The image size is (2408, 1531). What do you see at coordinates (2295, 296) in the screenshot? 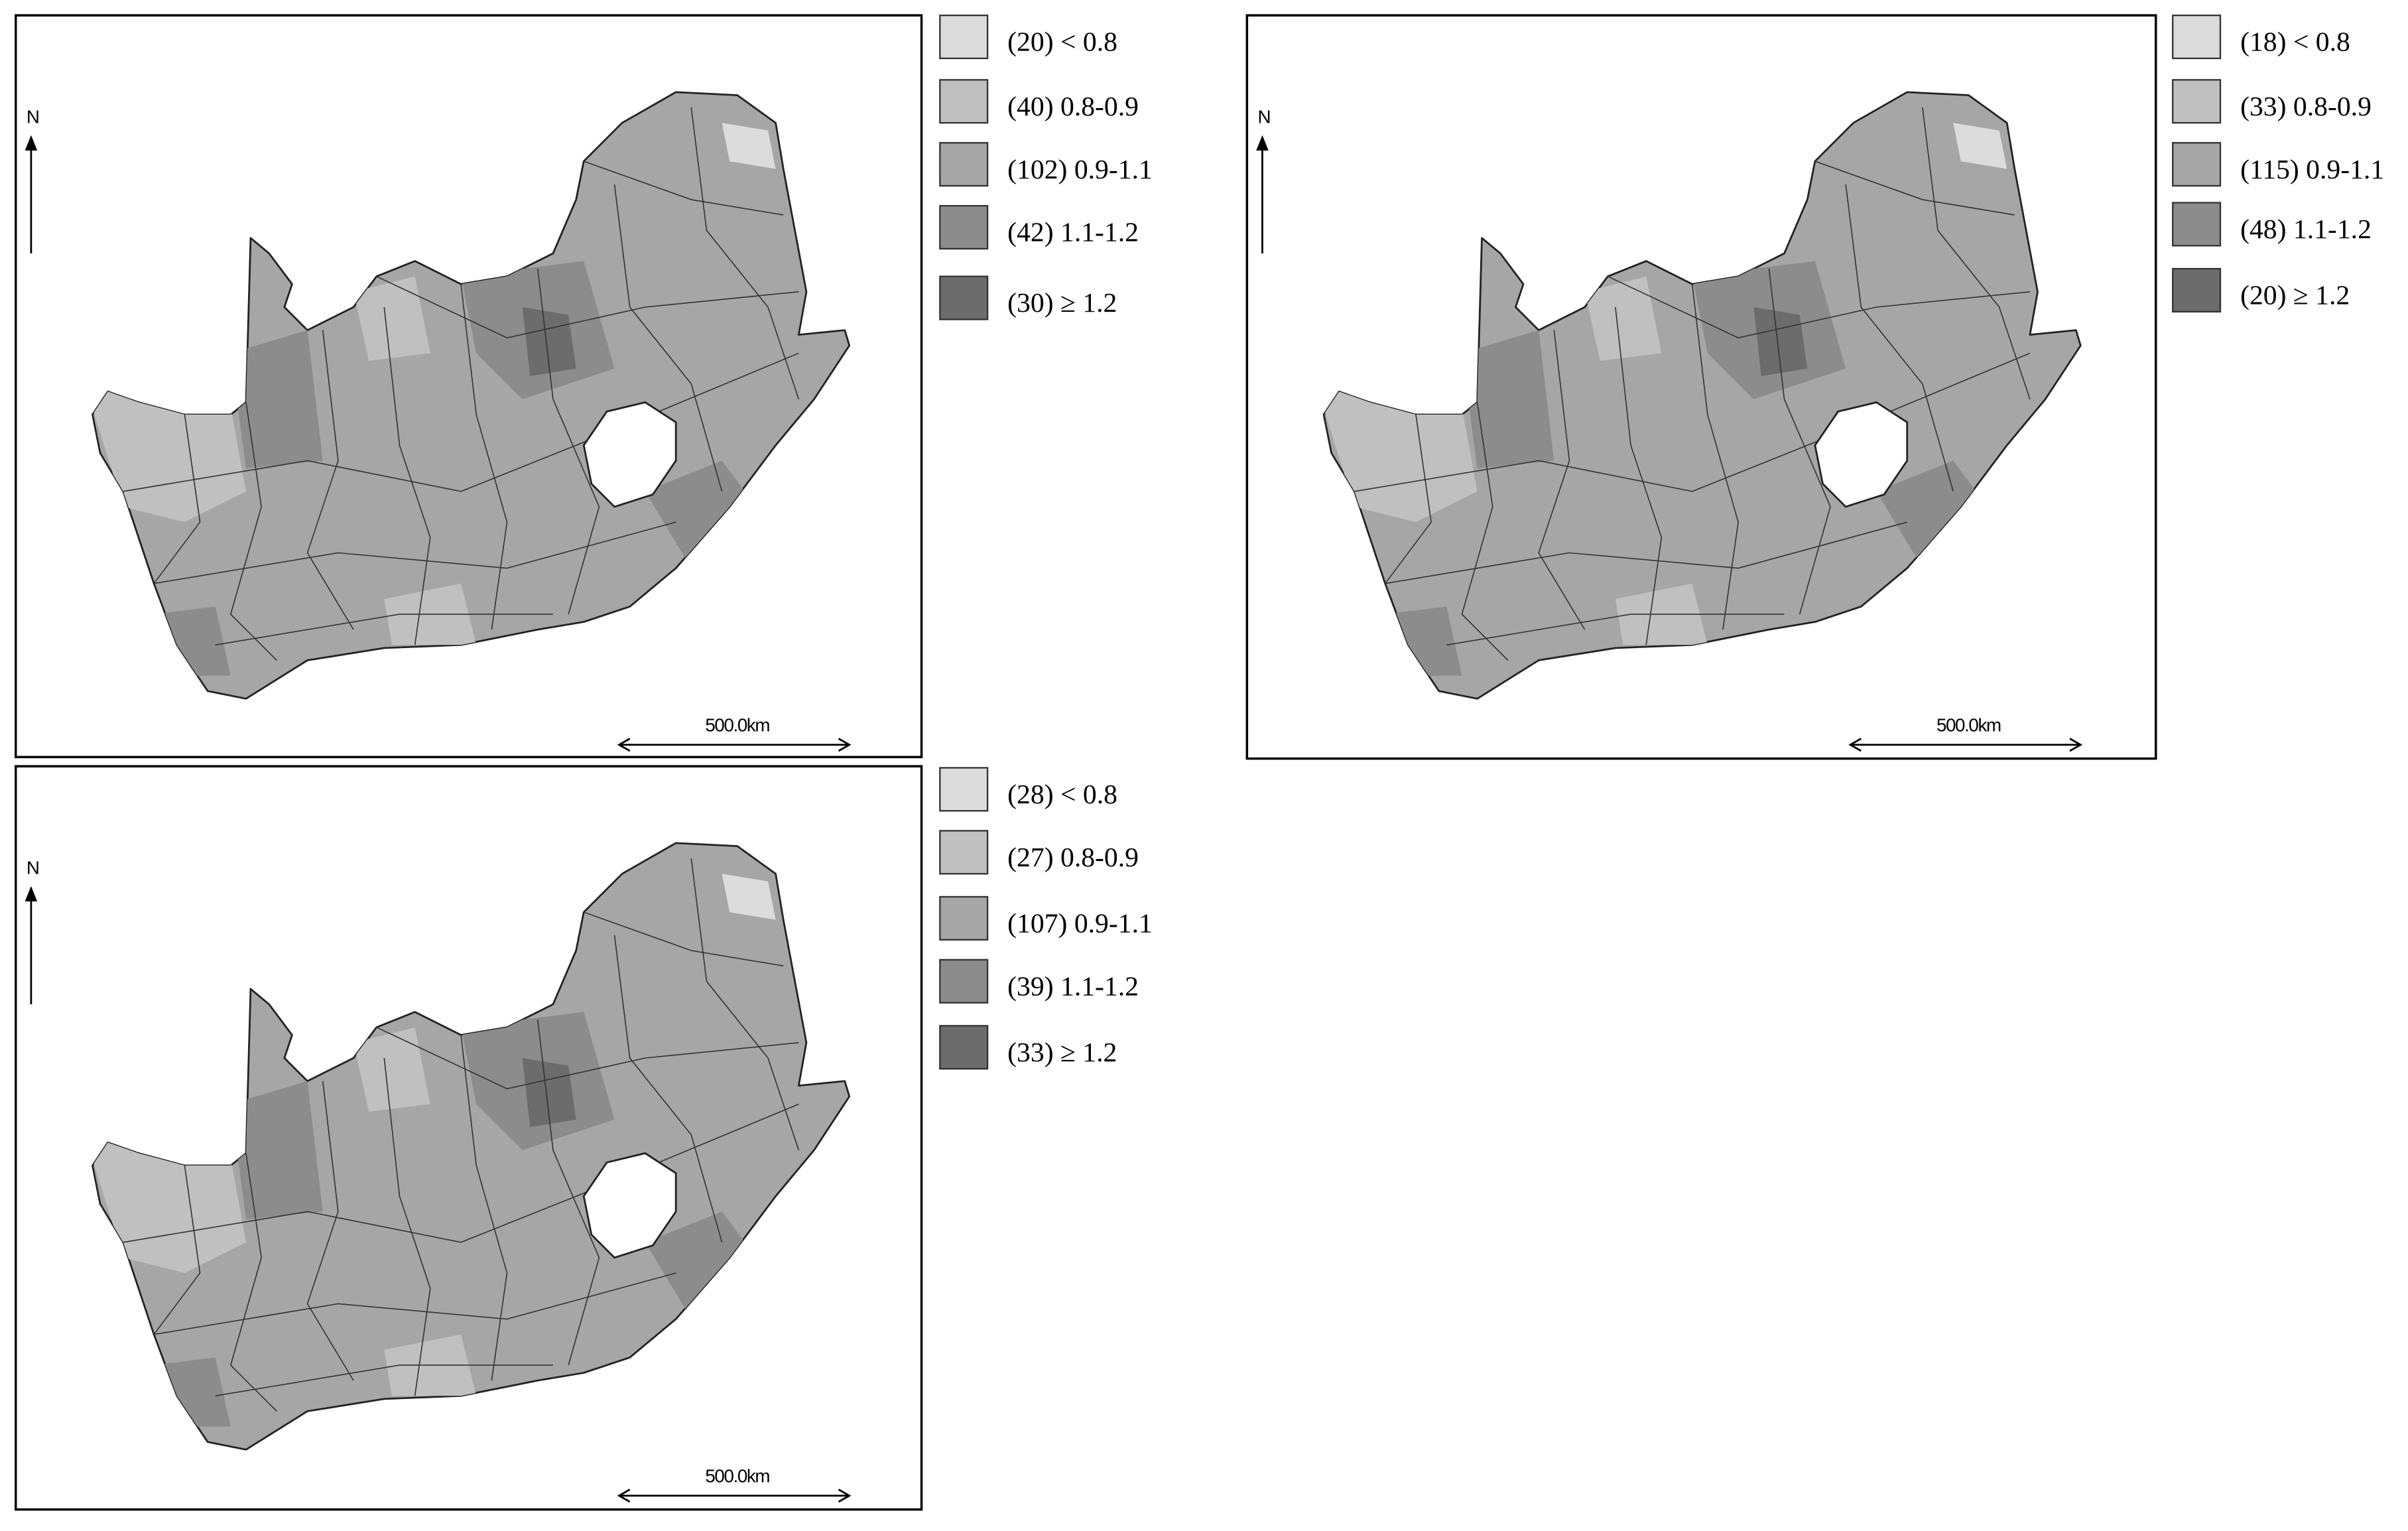
I see `legend-label: (20) ≥ 1.2` at bounding box center [2295, 296].